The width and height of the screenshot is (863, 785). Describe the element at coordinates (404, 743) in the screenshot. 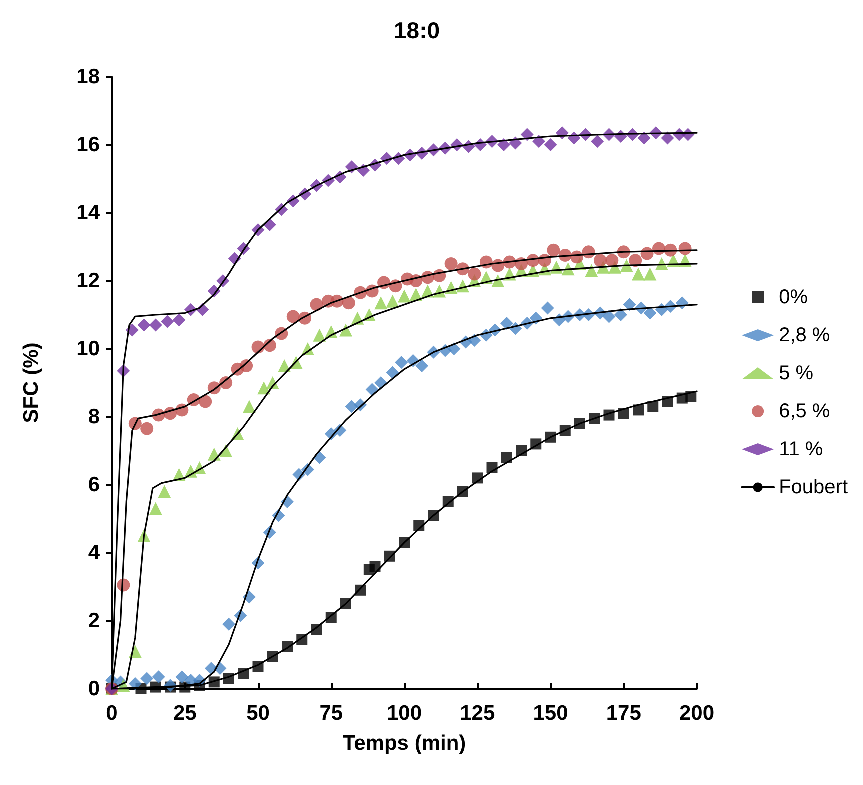

I see `x-axis-title: Temps (min)` at that location.